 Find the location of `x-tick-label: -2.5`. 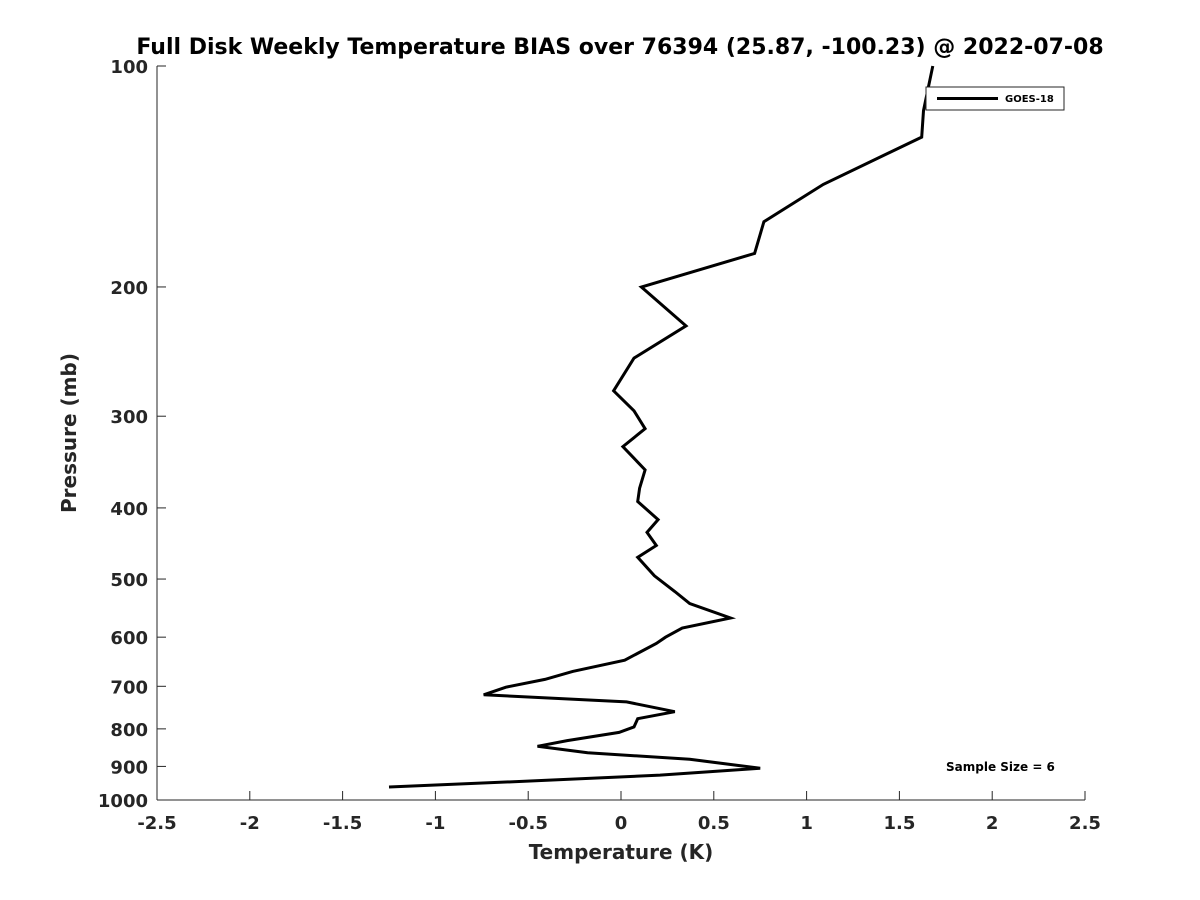

x-tick-label: -2.5 is located at coordinates (156, 823).